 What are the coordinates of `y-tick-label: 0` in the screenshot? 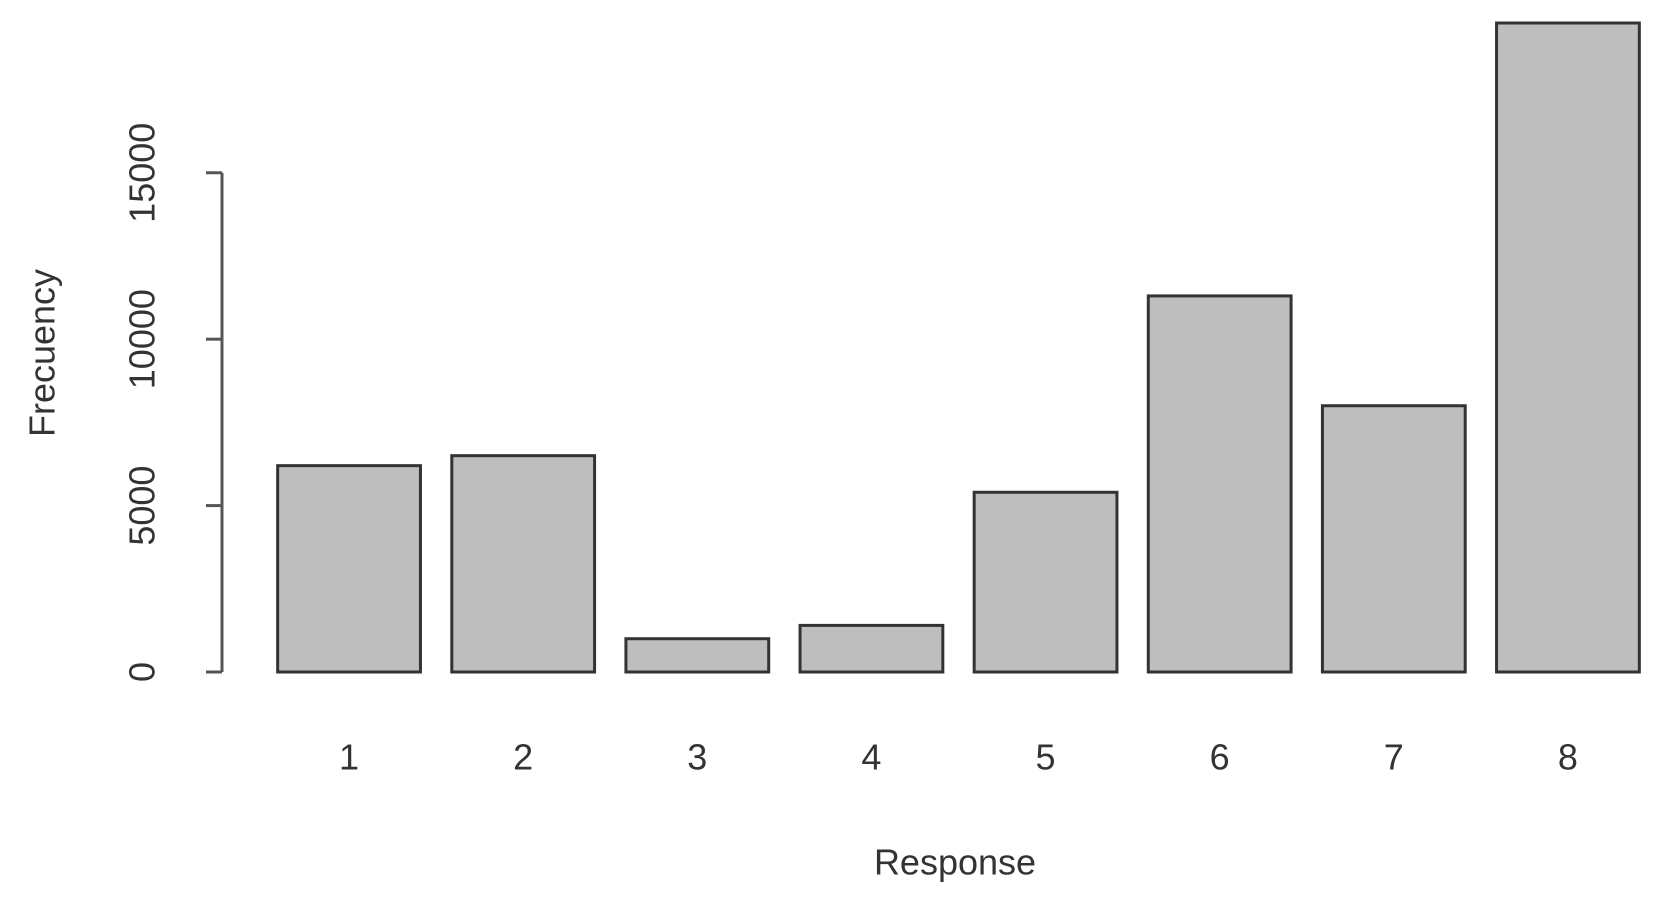 It's located at (142, 672).